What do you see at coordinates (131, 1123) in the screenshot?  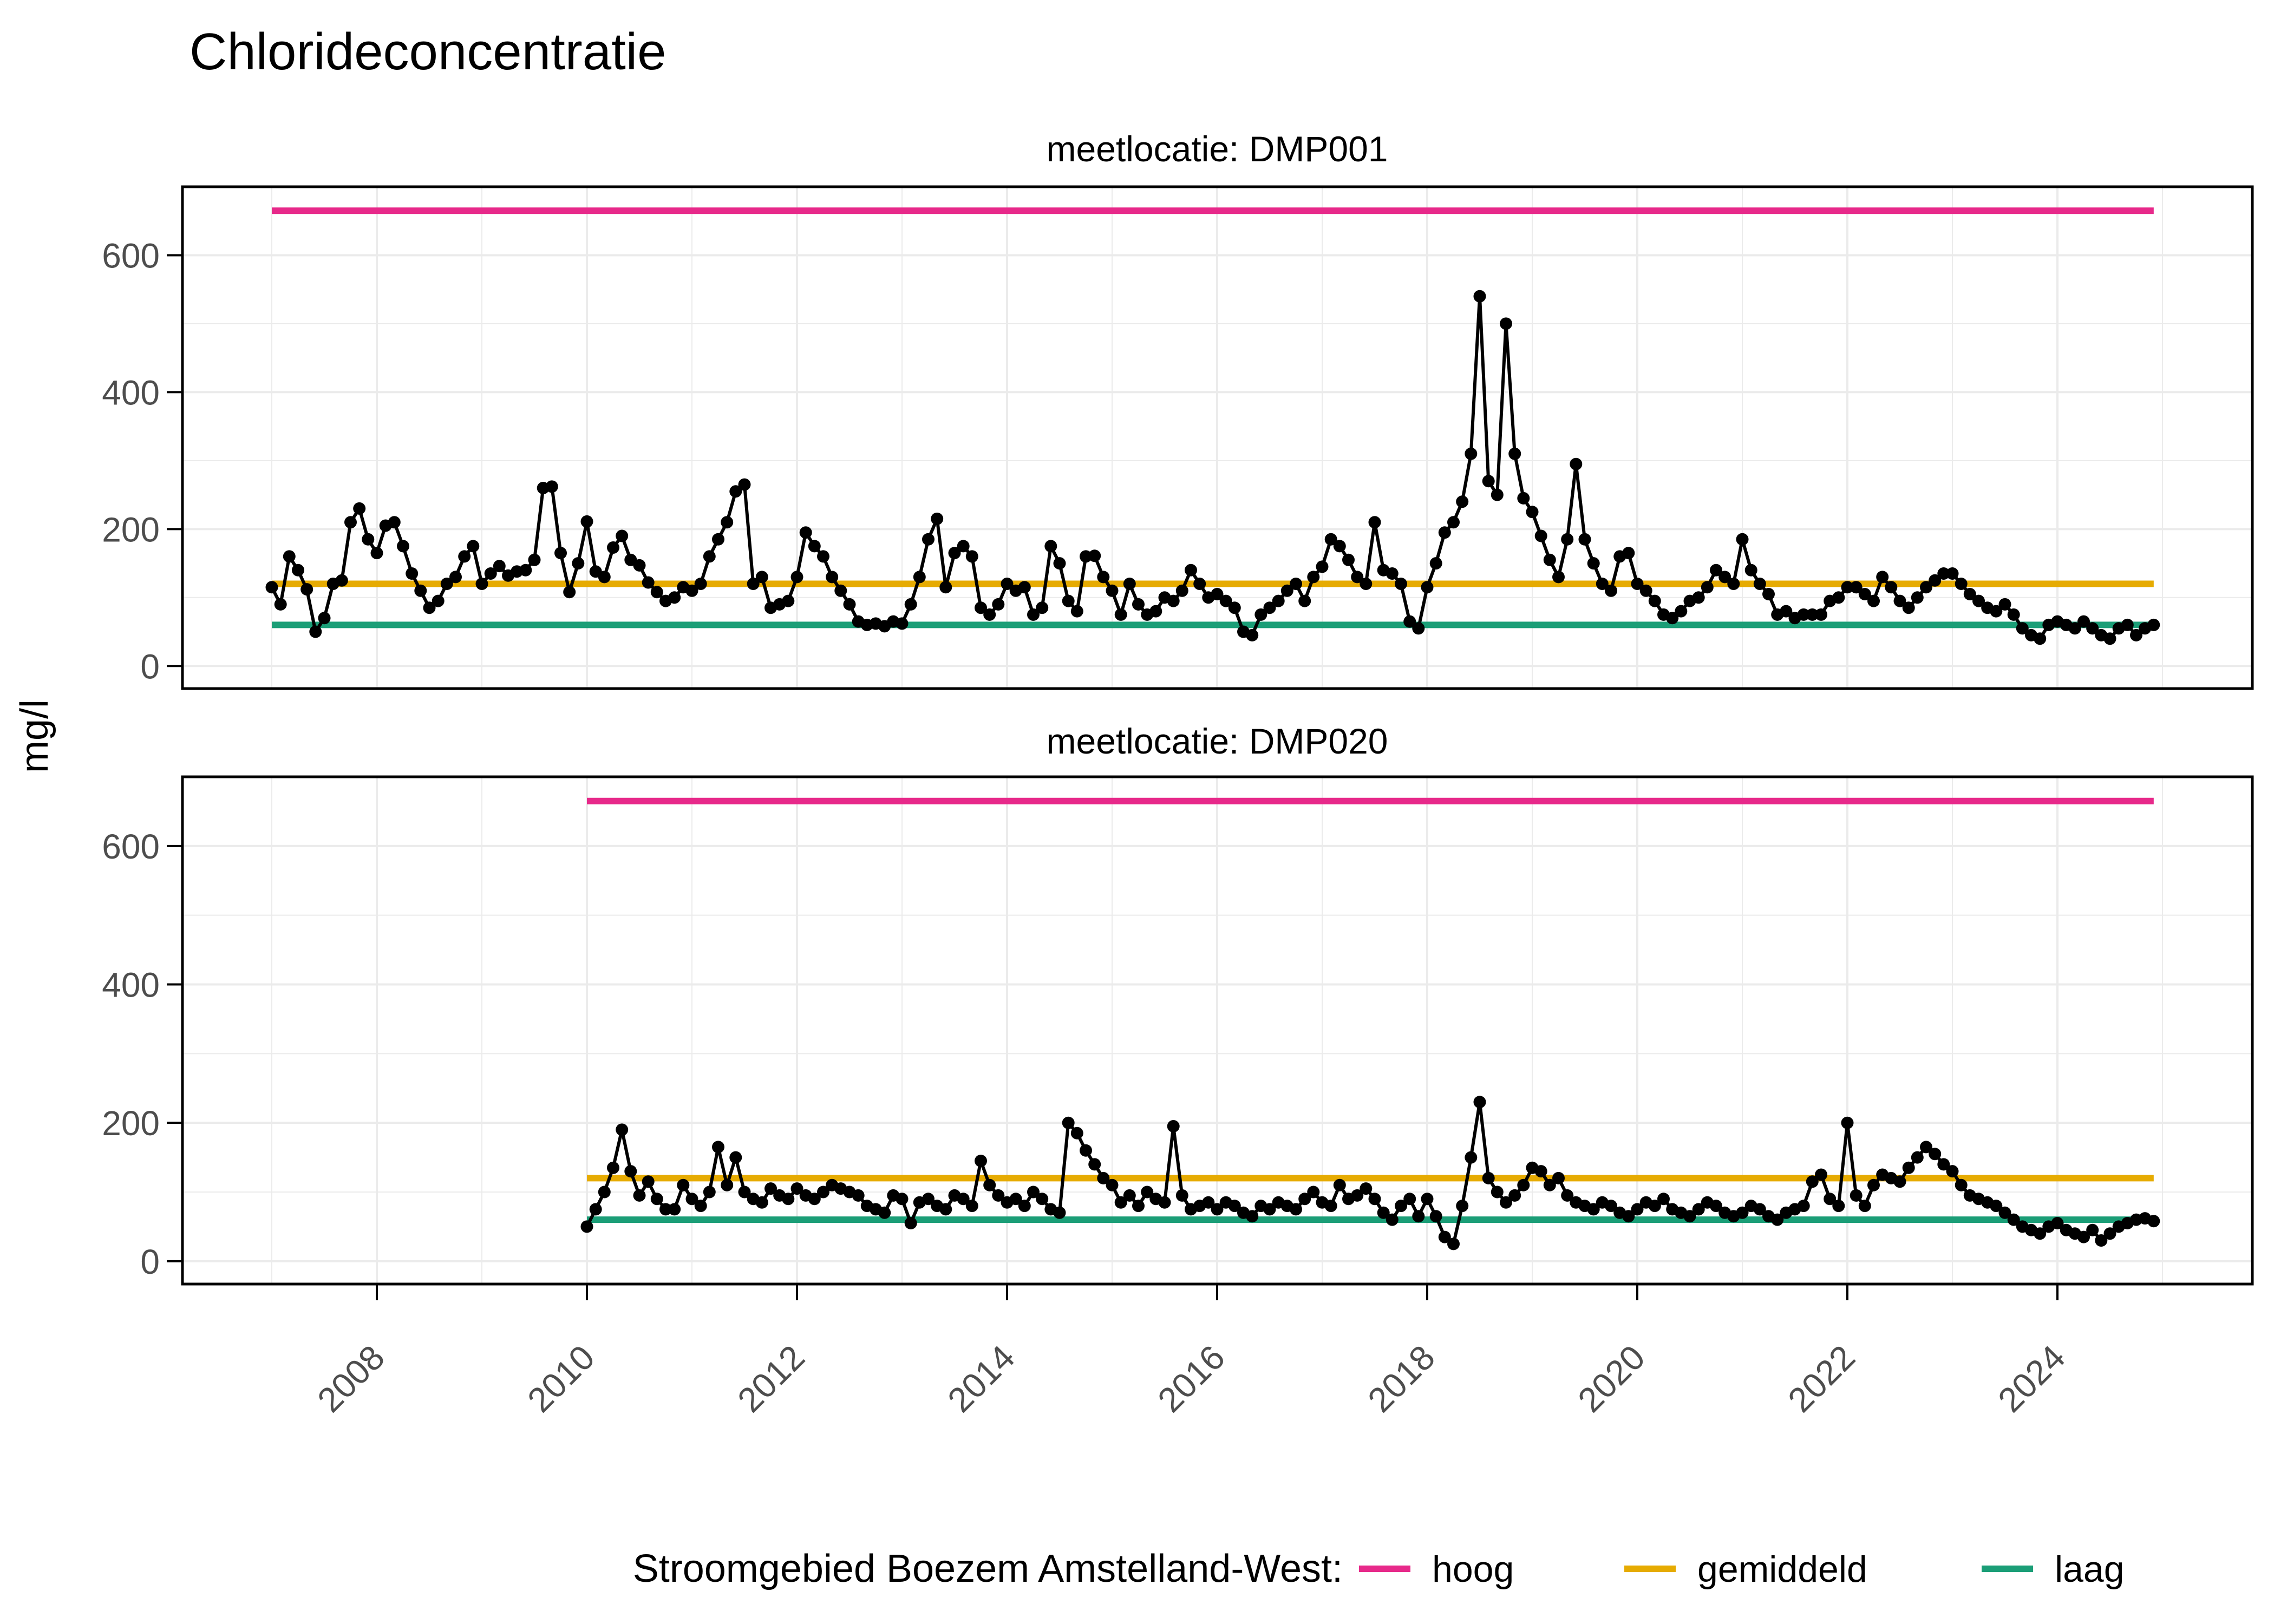 I see `y-tick-label: 200` at bounding box center [131, 1123].